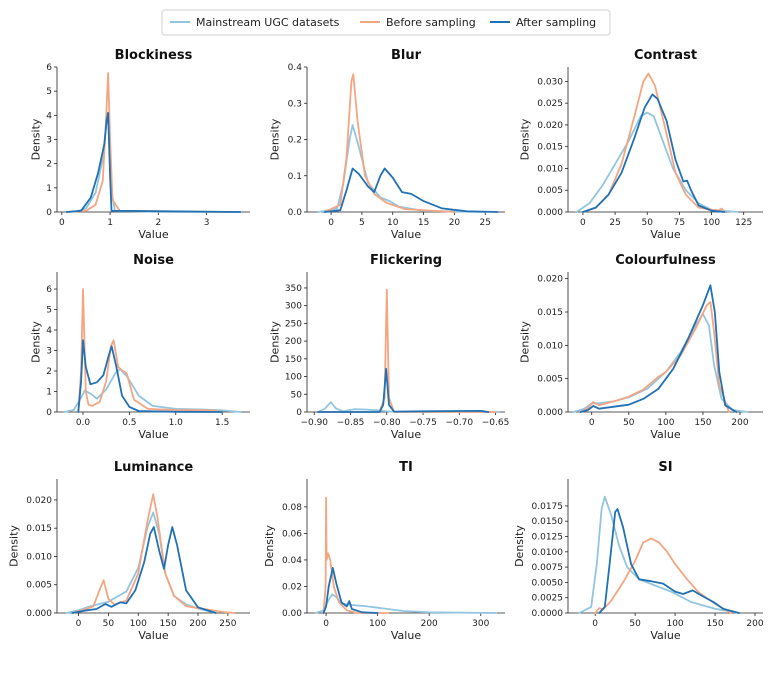  What do you see at coordinates (49, 352) in the screenshot?
I see `y-tick-label: 3` at bounding box center [49, 352].